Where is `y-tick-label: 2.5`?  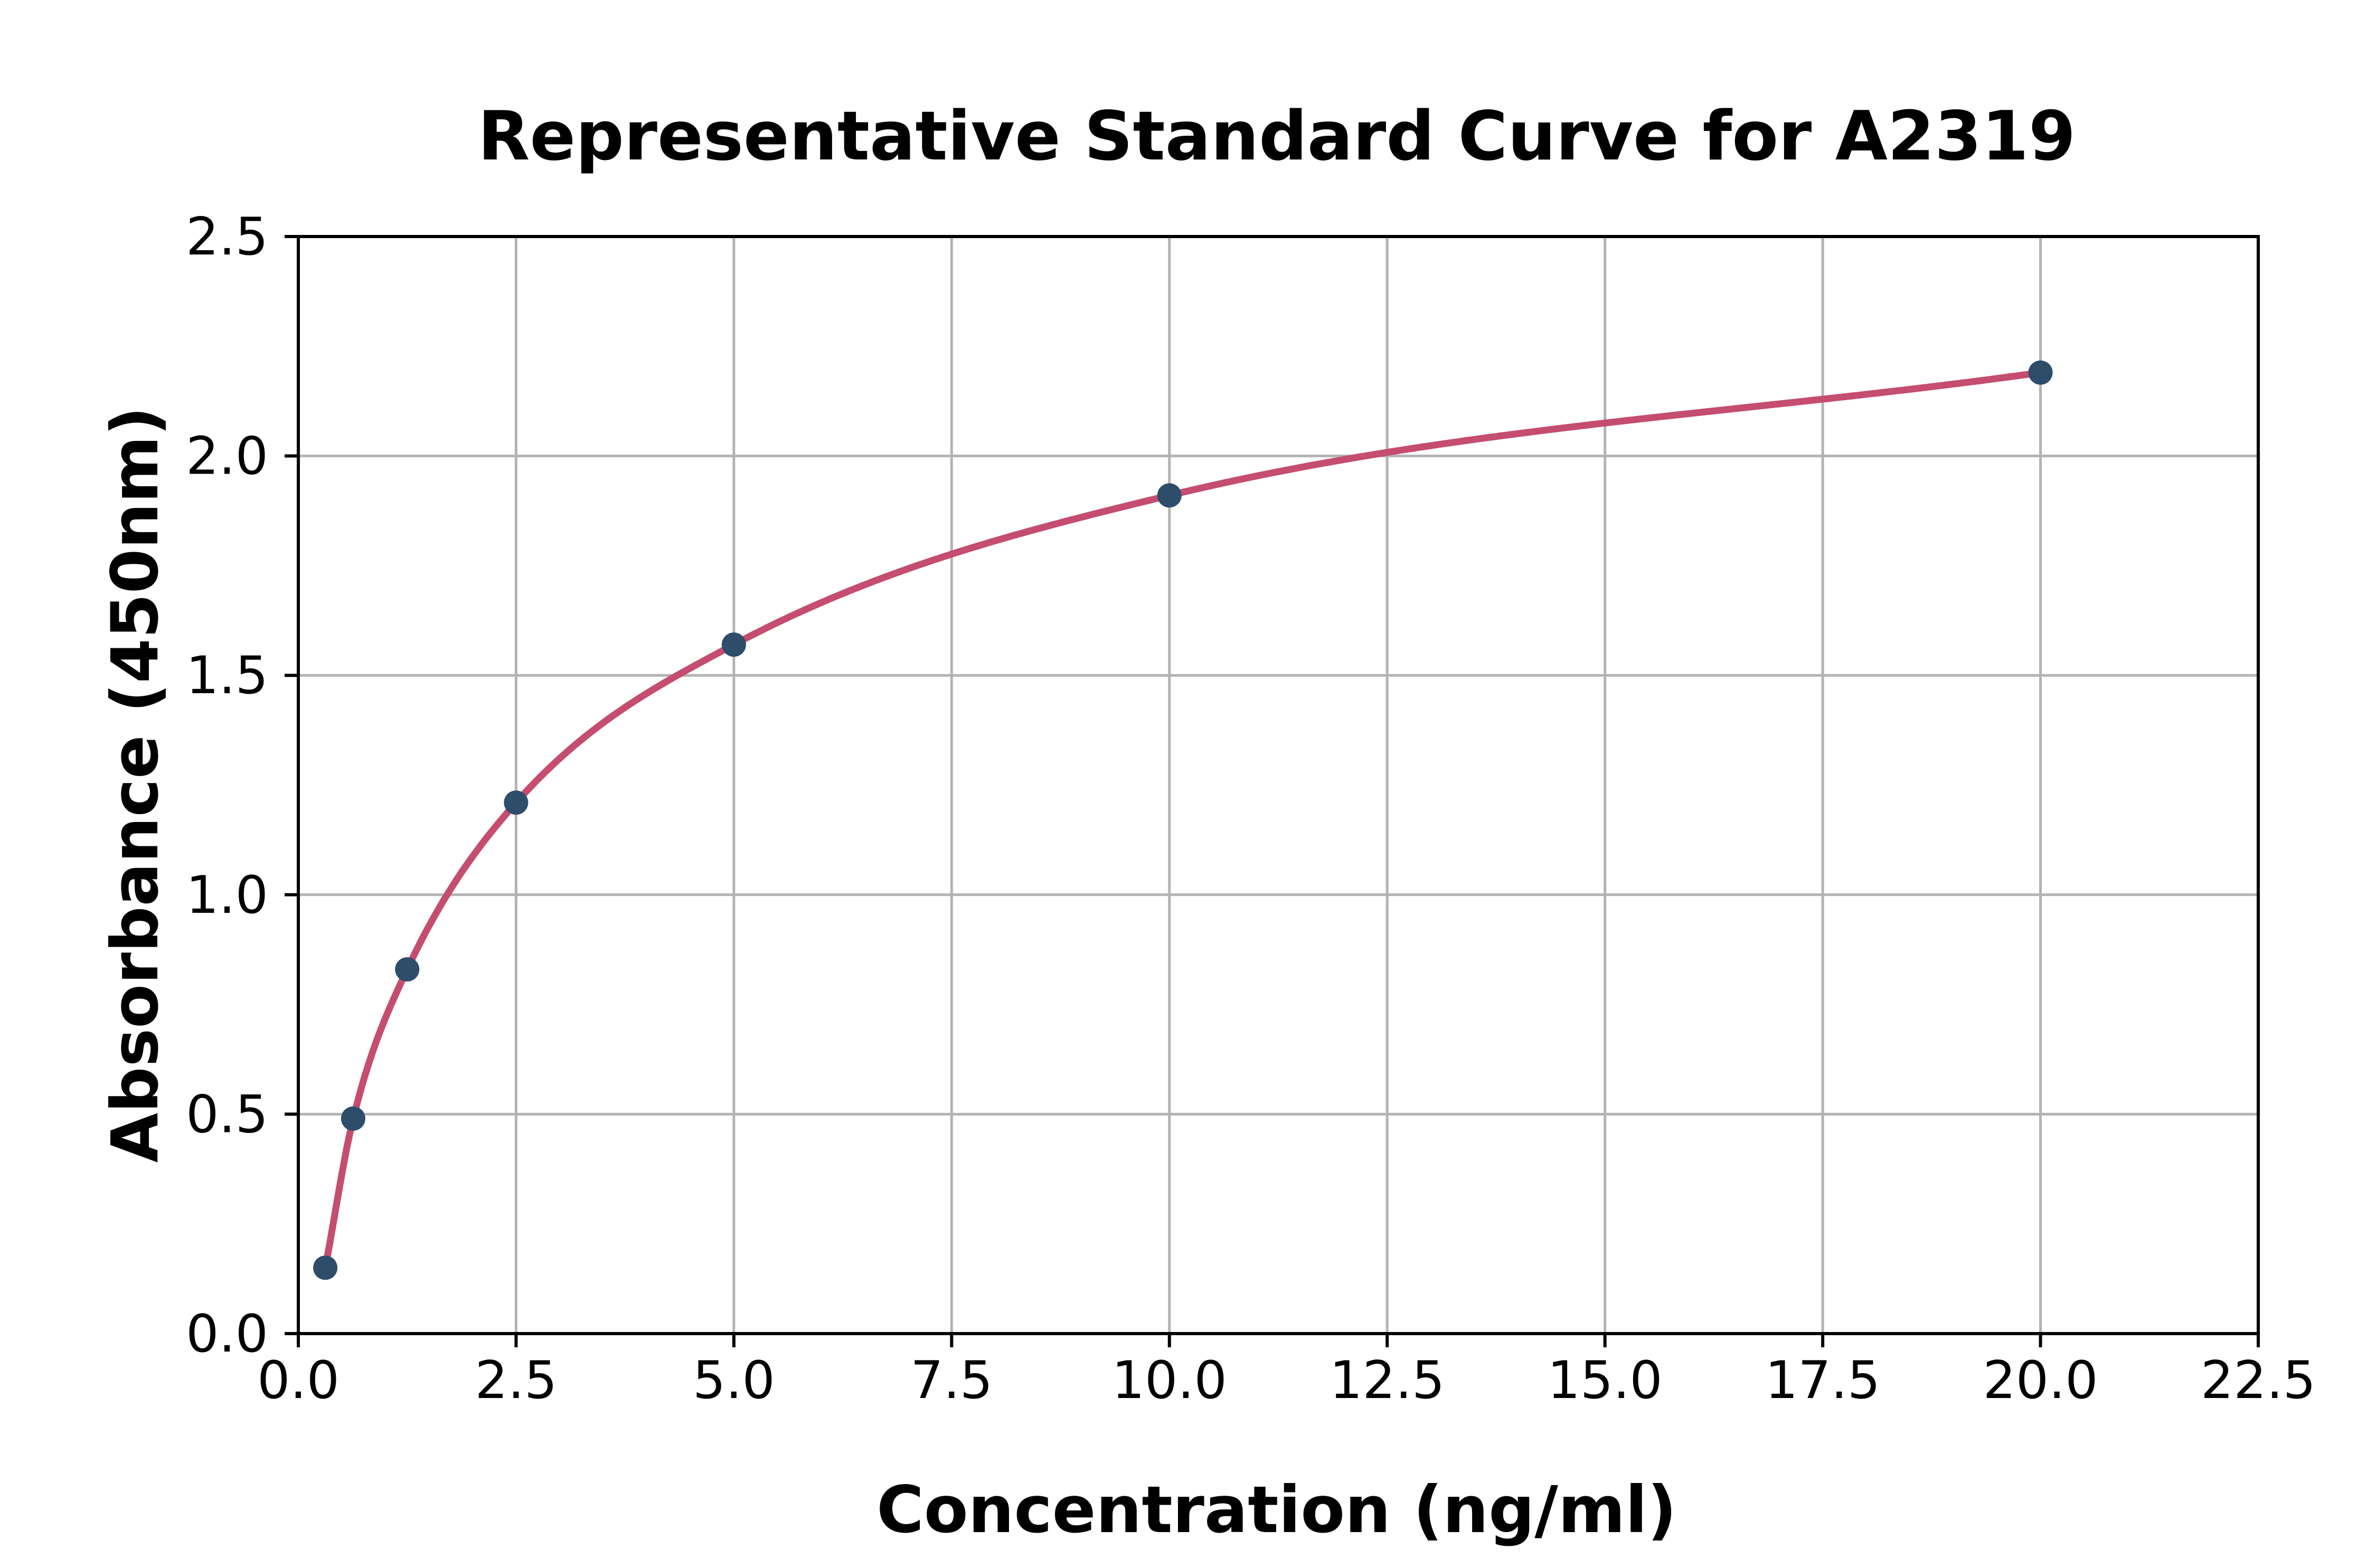
y-tick-label: 2.5 is located at coordinates (227, 237).